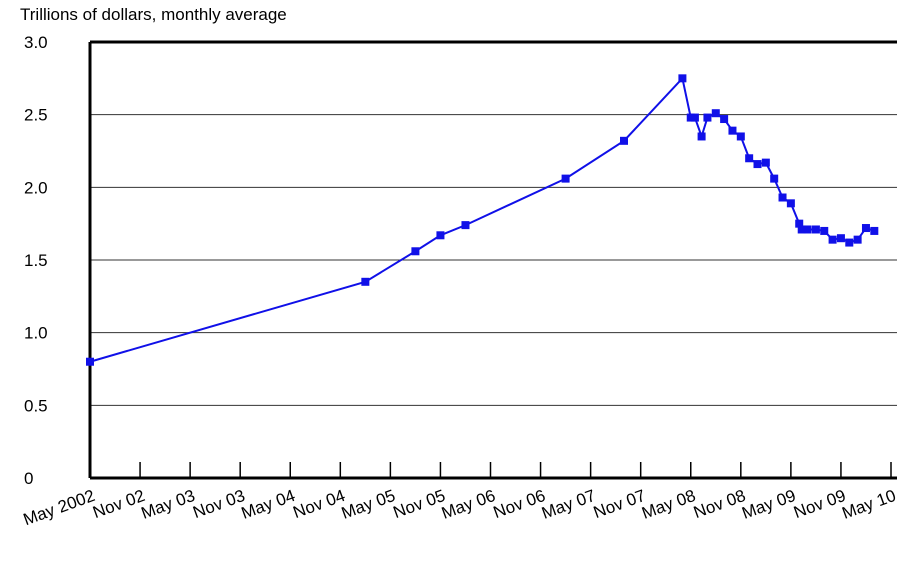  Describe the element at coordinates (36, 187) in the screenshot. I see `y-tick-label: 2.0` at that location.